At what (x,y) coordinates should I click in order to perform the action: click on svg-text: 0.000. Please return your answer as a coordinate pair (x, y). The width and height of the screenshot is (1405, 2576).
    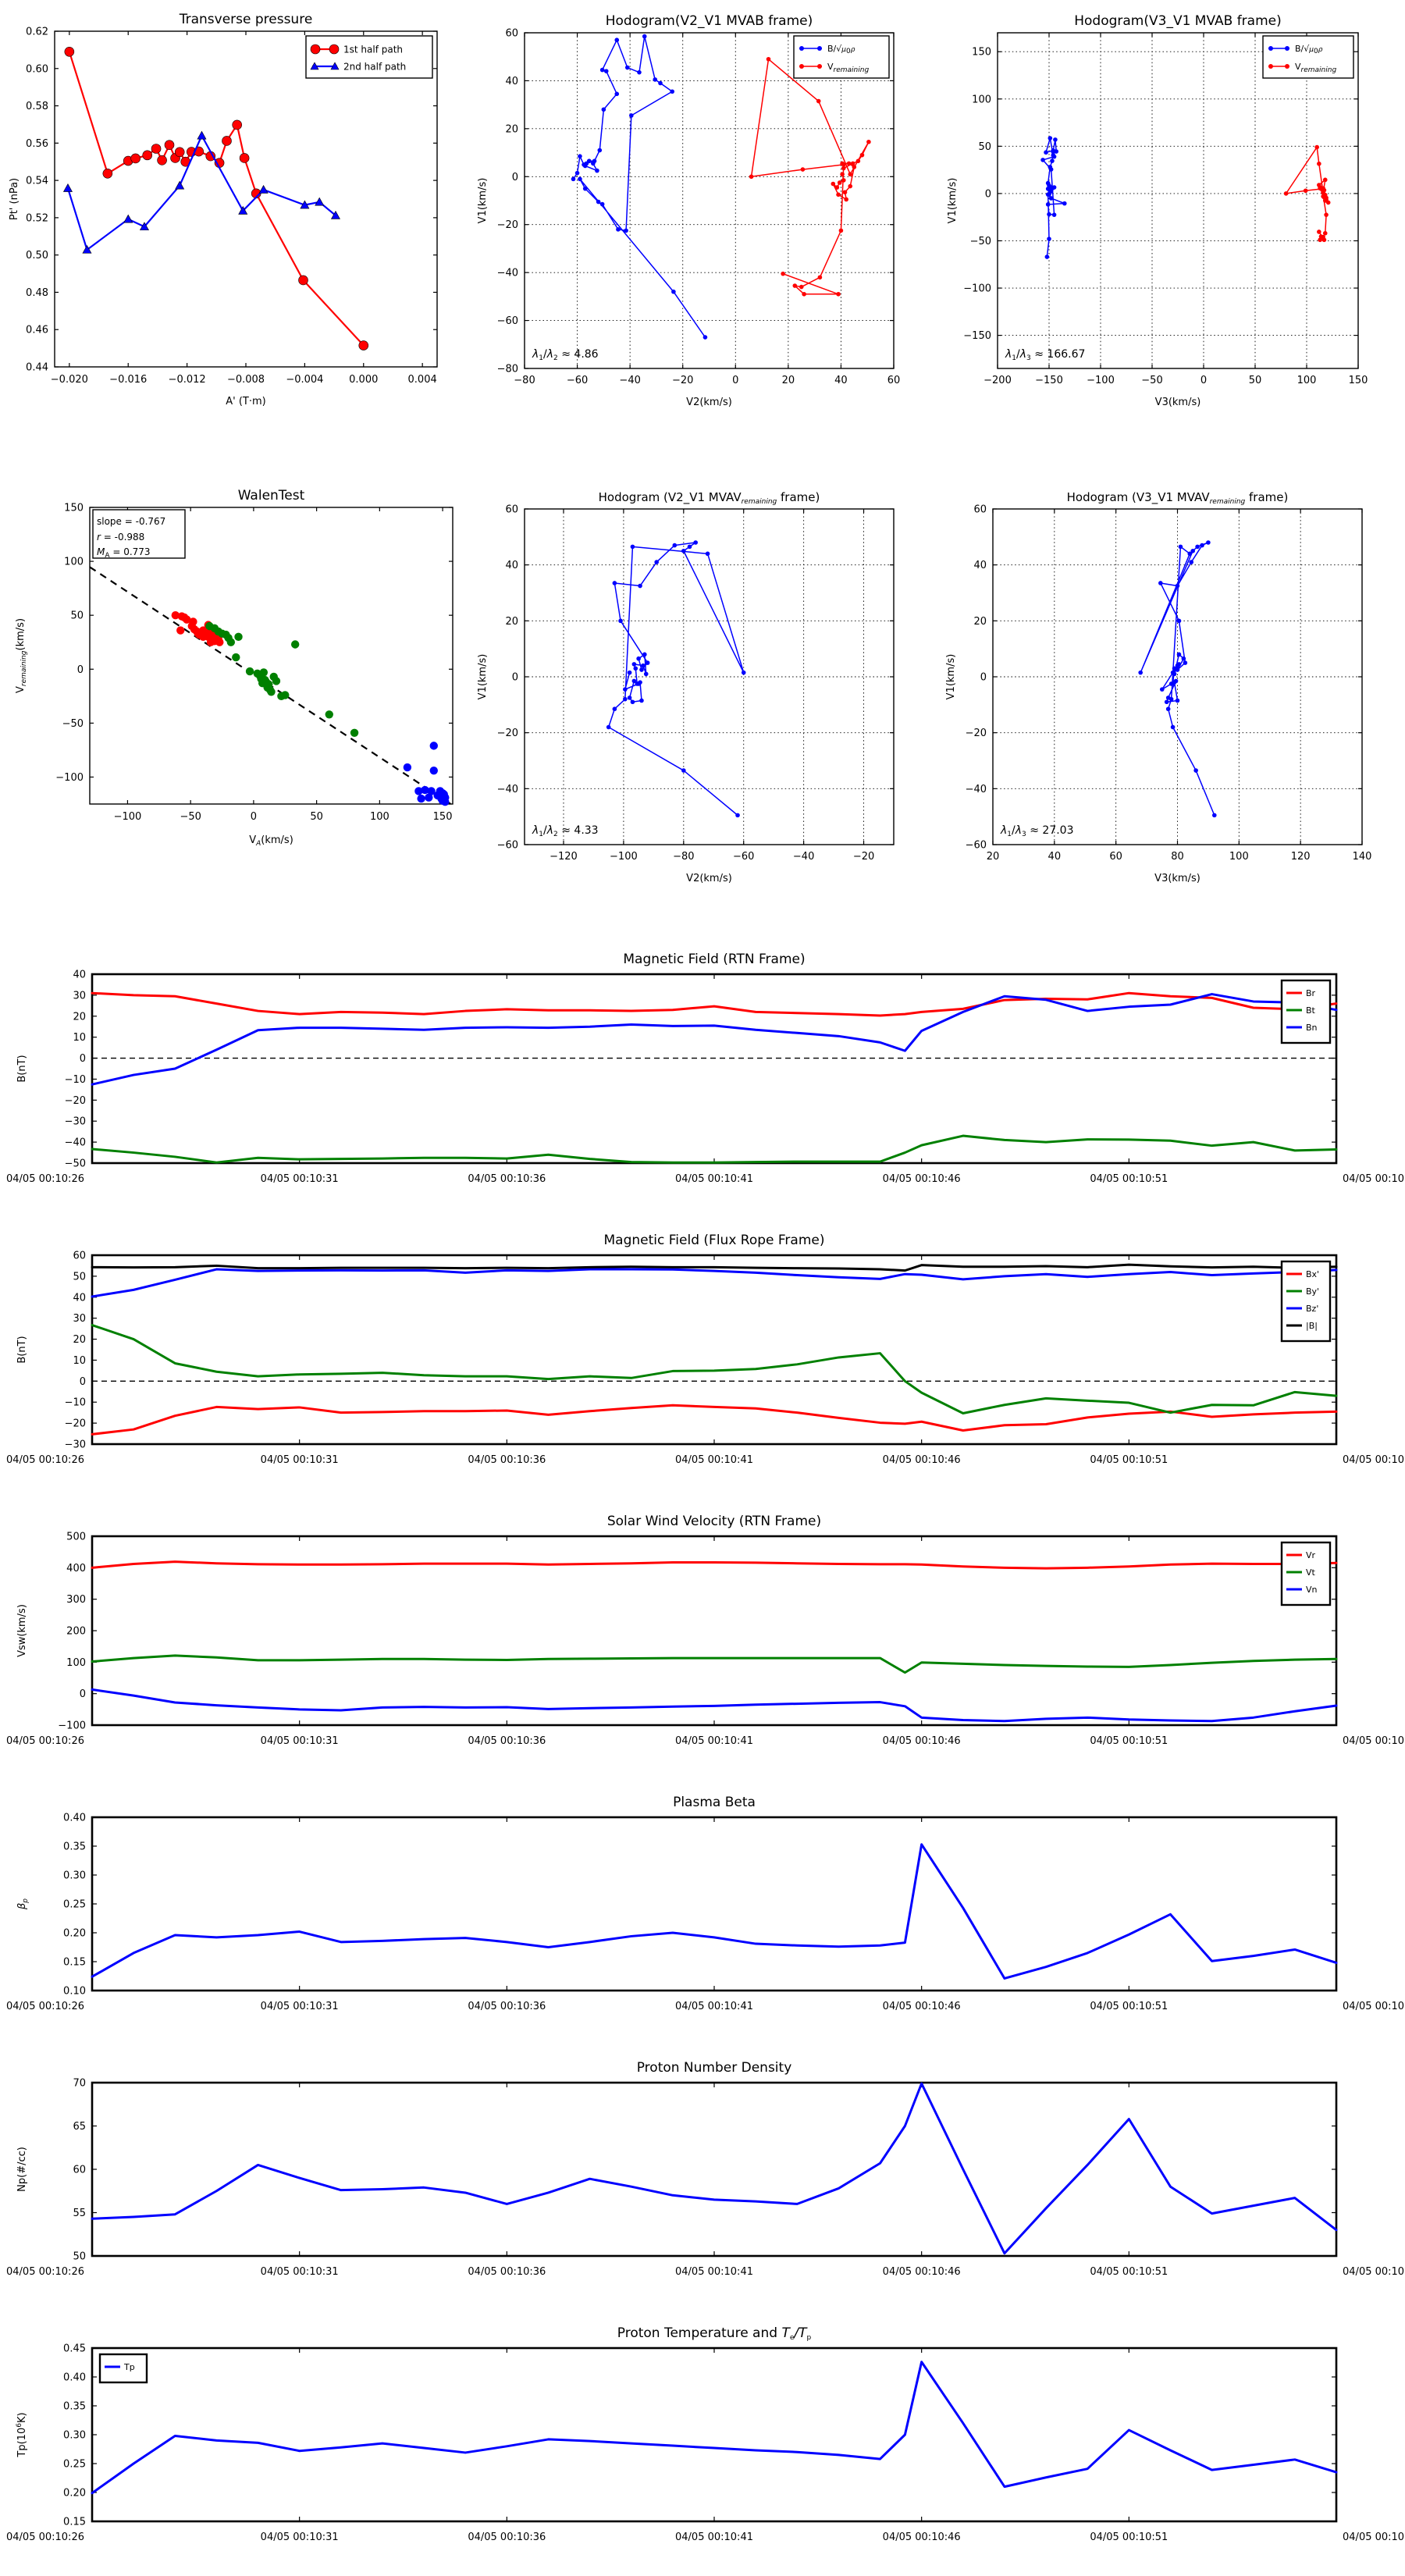
    Looking at the image, I should click on (363, 380).